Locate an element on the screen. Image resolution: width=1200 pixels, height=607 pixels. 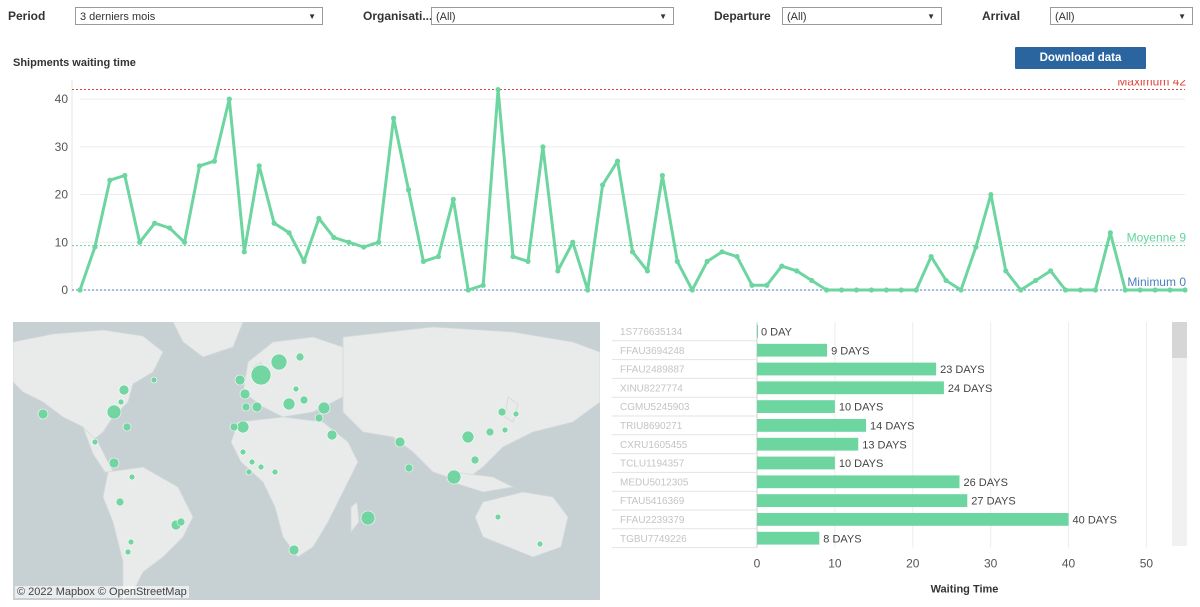
container-id-label: FFAU2239379 is located at coordinates (652, 520).